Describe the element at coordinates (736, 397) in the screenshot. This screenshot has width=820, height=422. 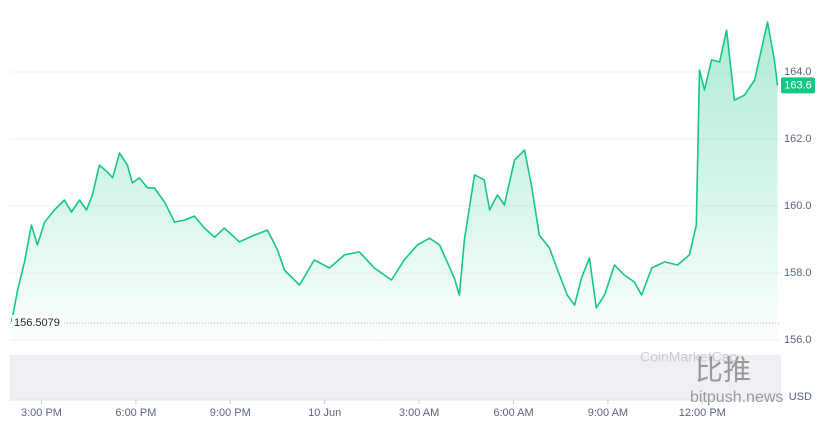
I see `watermark: bitpush.news` at that location.